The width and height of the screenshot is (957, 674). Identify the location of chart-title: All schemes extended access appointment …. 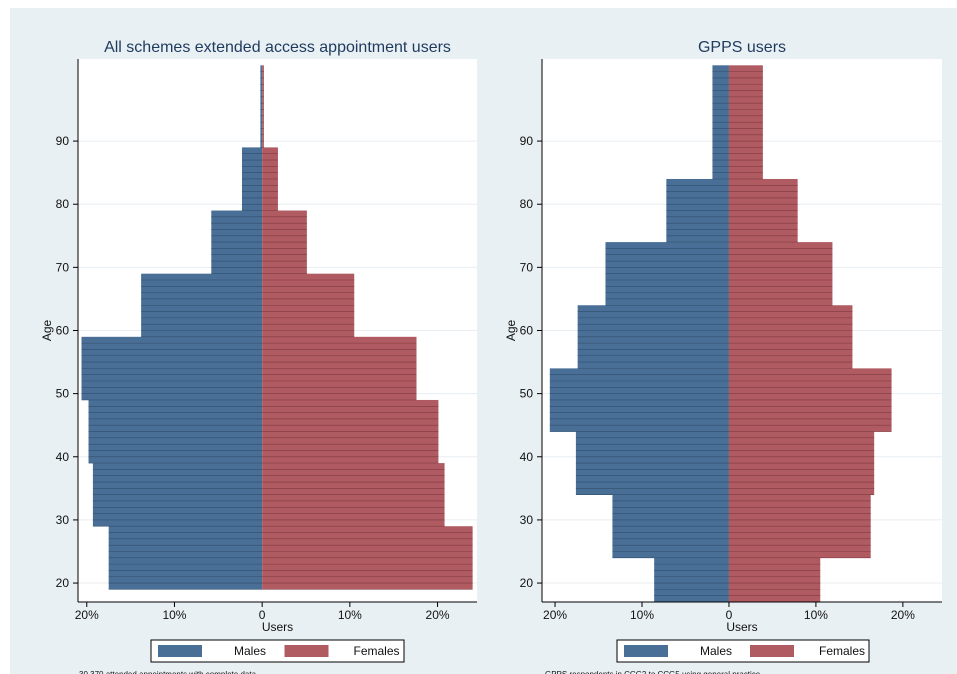
(277, 47).